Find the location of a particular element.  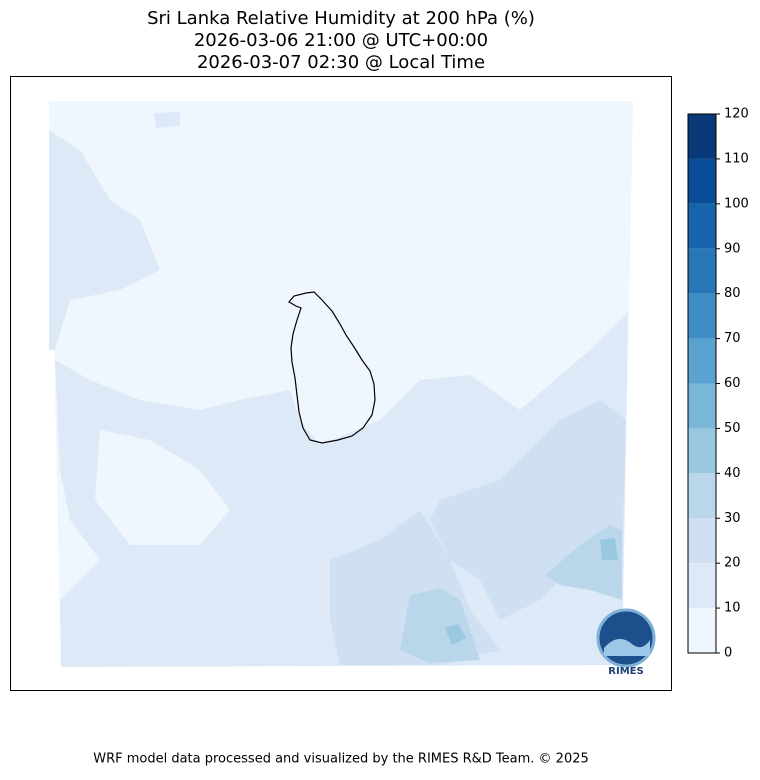

colorbar-tick-label: 70 is located at coordinates (732, 338).